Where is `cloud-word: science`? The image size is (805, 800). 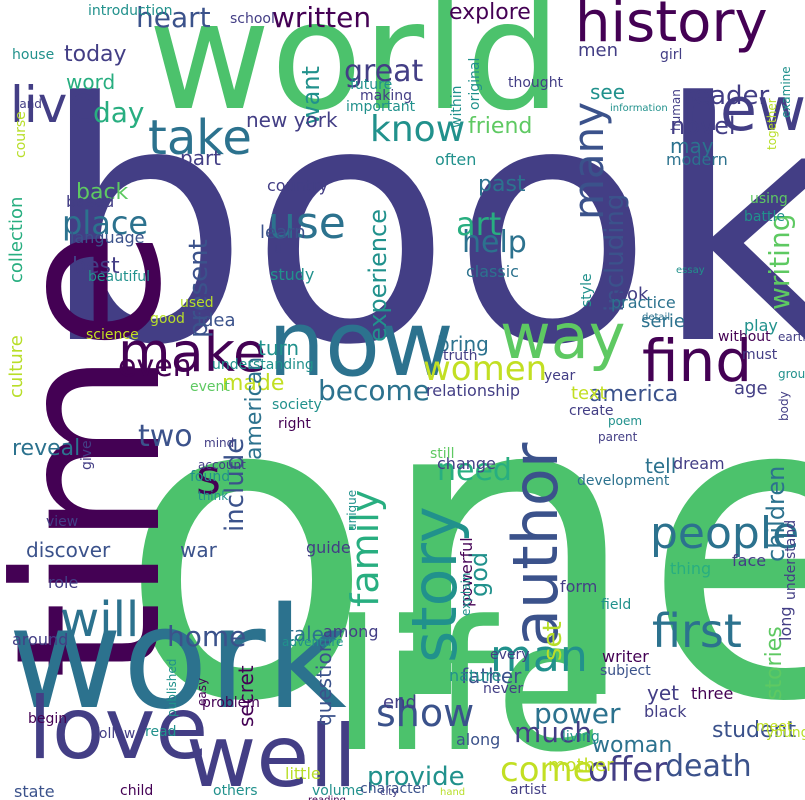
cloud-word: science is located at coordinates (112, 335).